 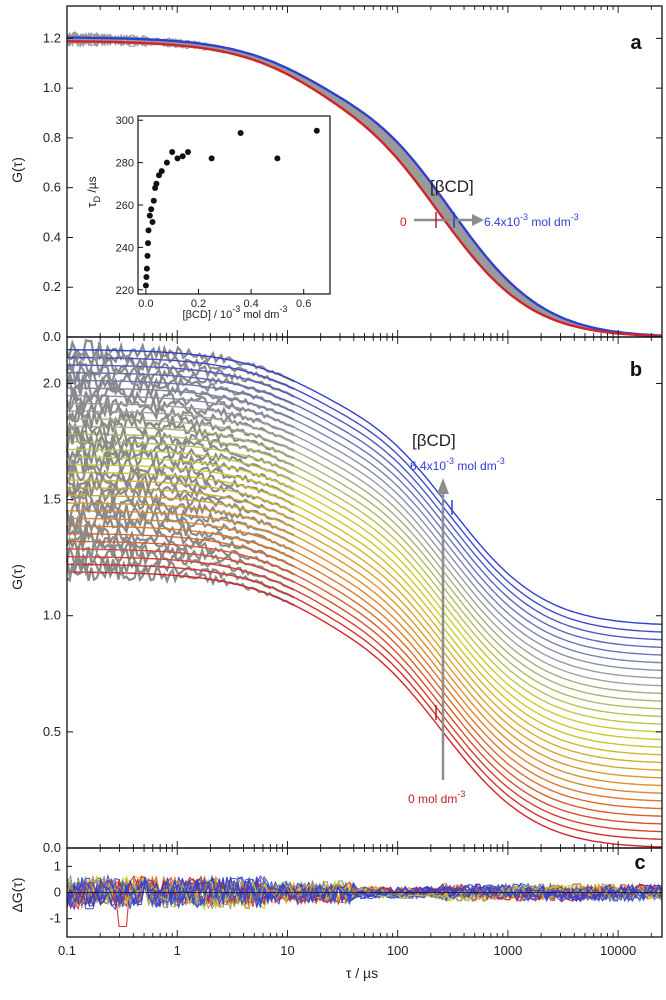 I want to click on inset-ylabel: τD /µs, so click(x=93, y=191).